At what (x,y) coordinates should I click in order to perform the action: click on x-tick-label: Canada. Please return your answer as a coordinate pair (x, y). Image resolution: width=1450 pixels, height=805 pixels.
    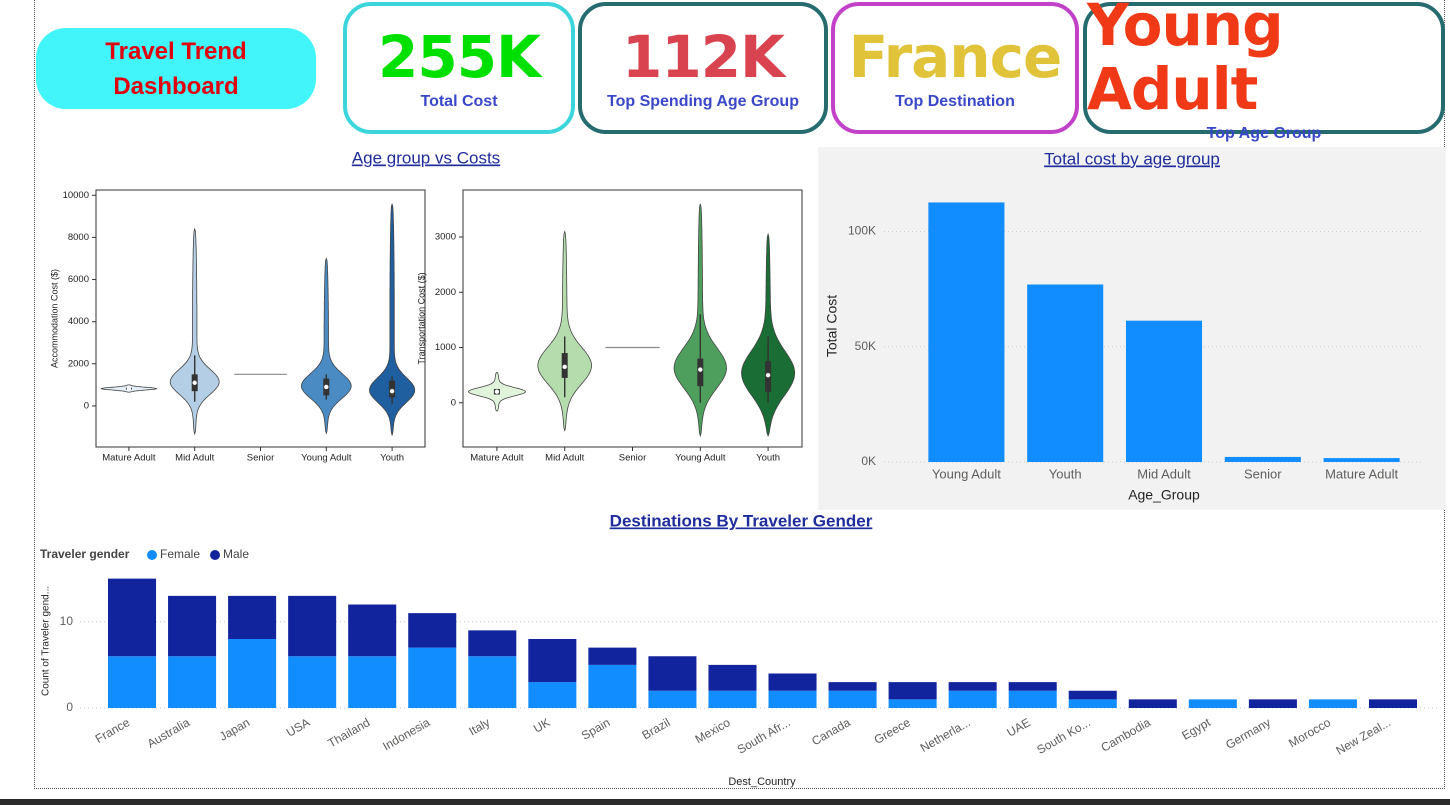
    Looking at the image, I should click on (831, 731).